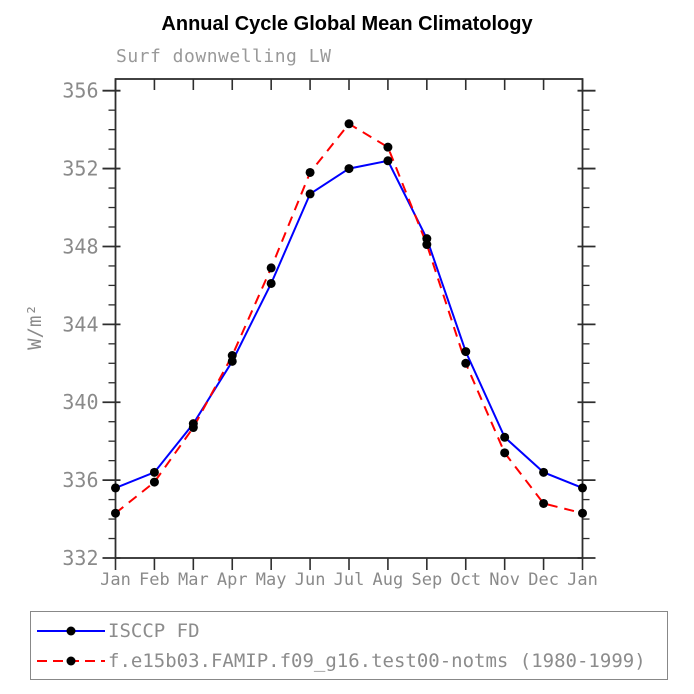  Describe the element at coordinates (80, 480) in the screenshot. I see `y-tick-label: 336` at that location.